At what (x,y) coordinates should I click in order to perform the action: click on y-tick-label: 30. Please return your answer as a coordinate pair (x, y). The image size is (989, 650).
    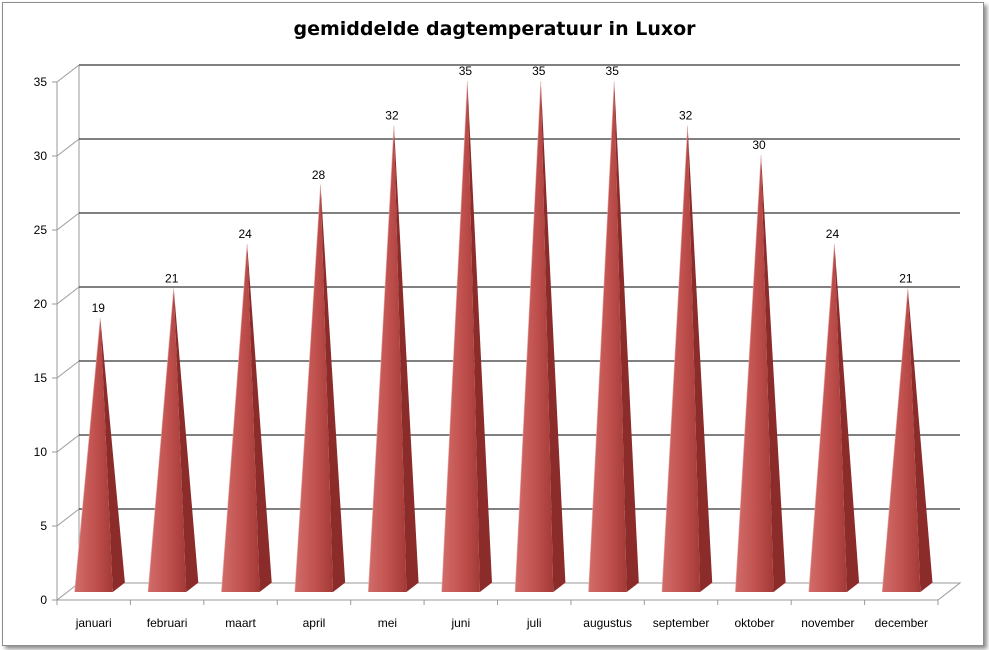
    Looking at the image, I should click on (41, 156).